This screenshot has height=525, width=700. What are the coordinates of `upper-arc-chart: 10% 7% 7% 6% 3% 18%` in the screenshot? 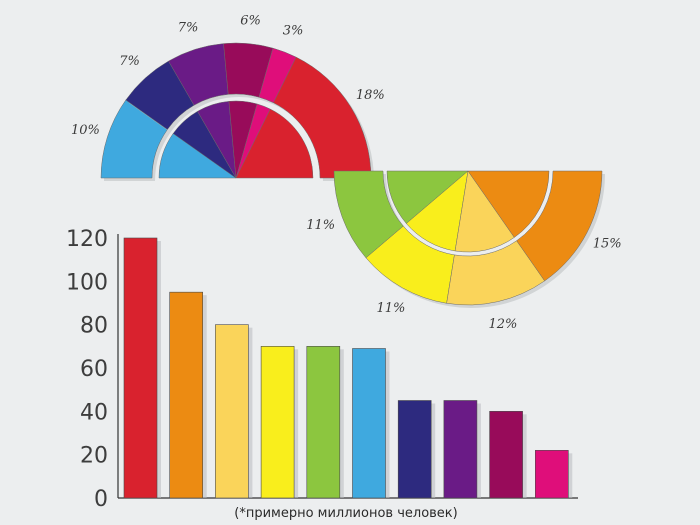 It's located at (228, 97).